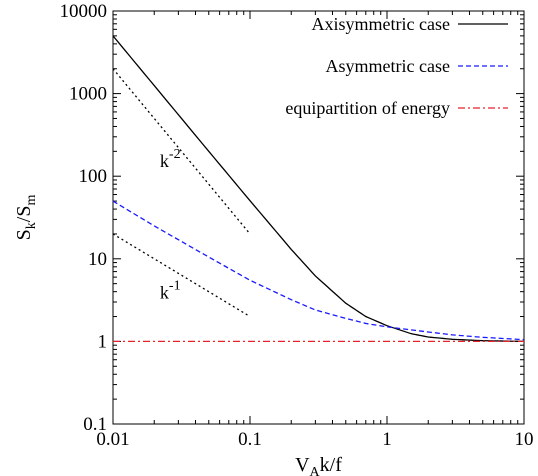  I want to click on annotations: k-2k-1, so click(170, 225).